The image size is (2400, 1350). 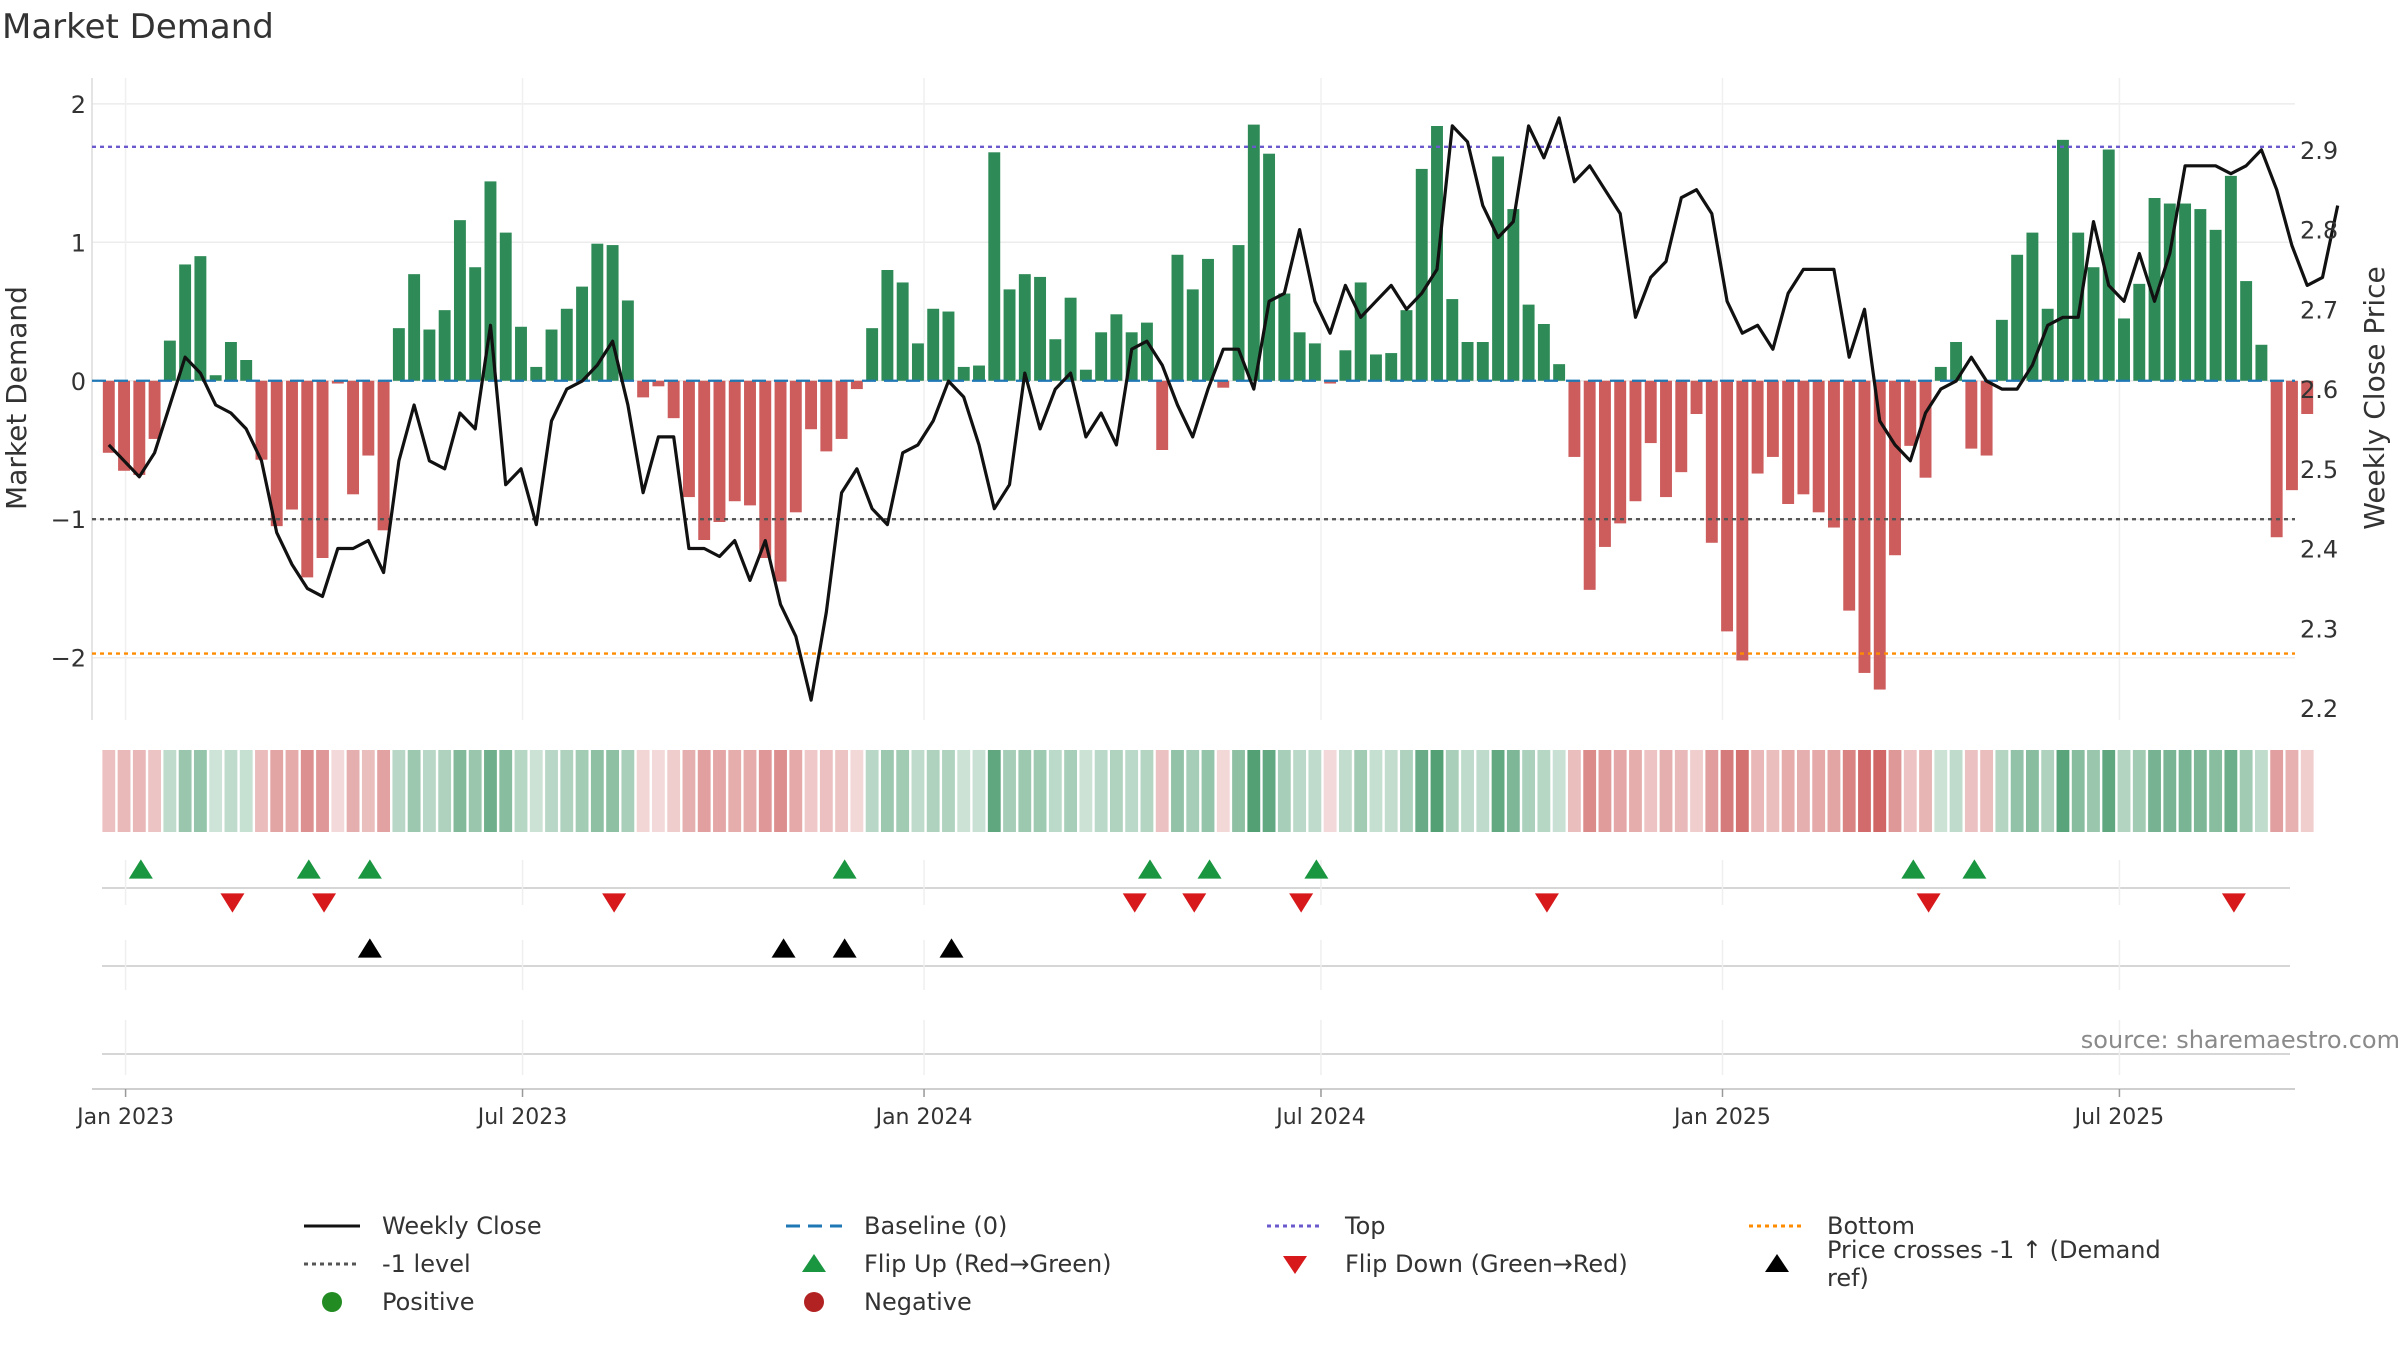 I want to click on x-tick-label: Jan 2025, so click(x=1721, y=1117).